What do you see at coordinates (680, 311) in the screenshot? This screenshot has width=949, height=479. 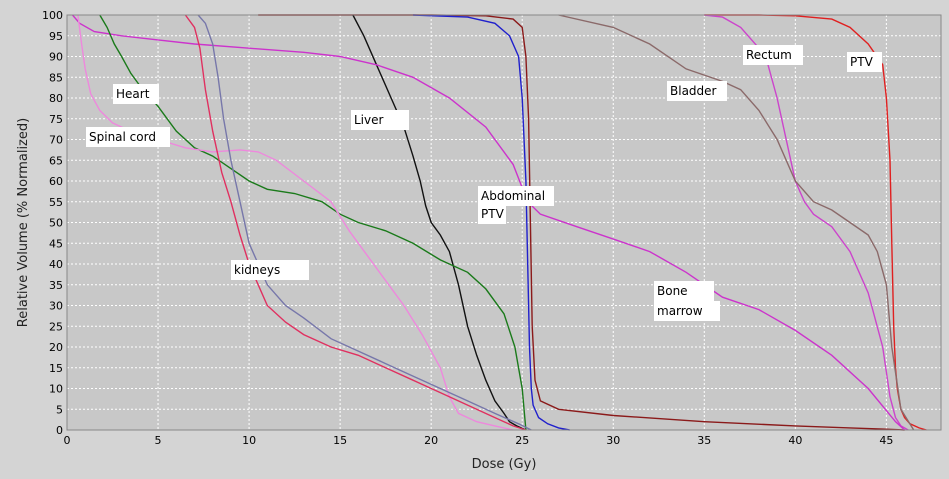 I see `annotation-label: marrow` at bounding box center [680, 311].